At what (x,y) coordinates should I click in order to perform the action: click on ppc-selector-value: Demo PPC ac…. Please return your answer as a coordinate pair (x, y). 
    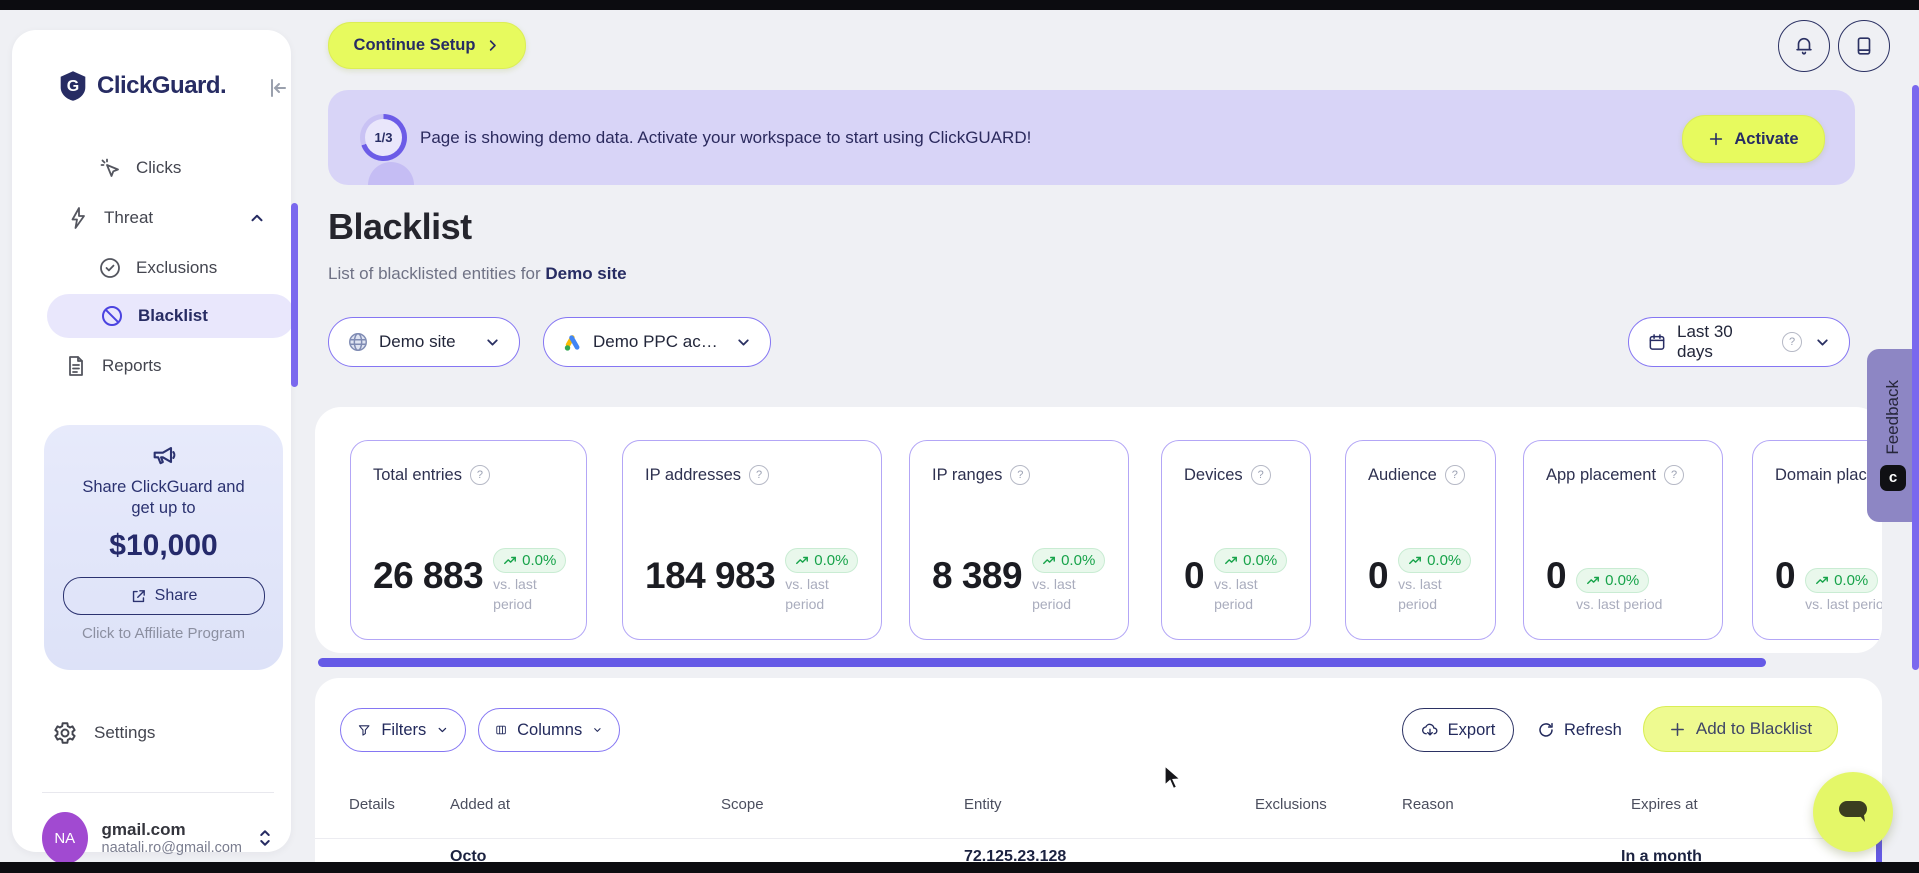
    Looking at the image, I should click on (655, 341).